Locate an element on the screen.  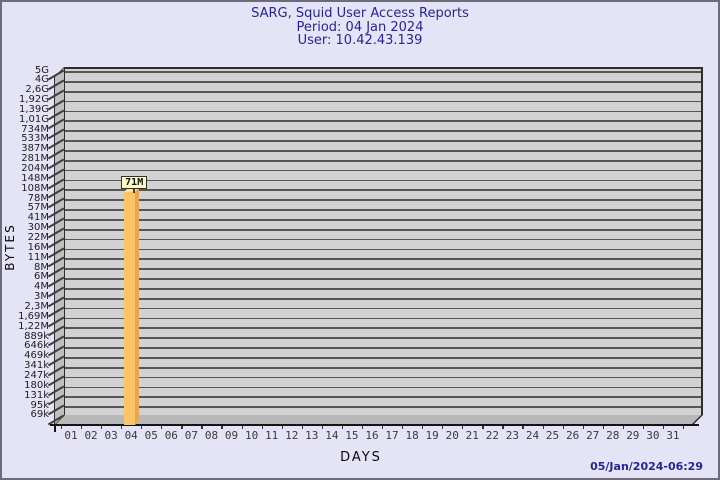
y-axis-label: 6M is located at coordinates (41, 277).